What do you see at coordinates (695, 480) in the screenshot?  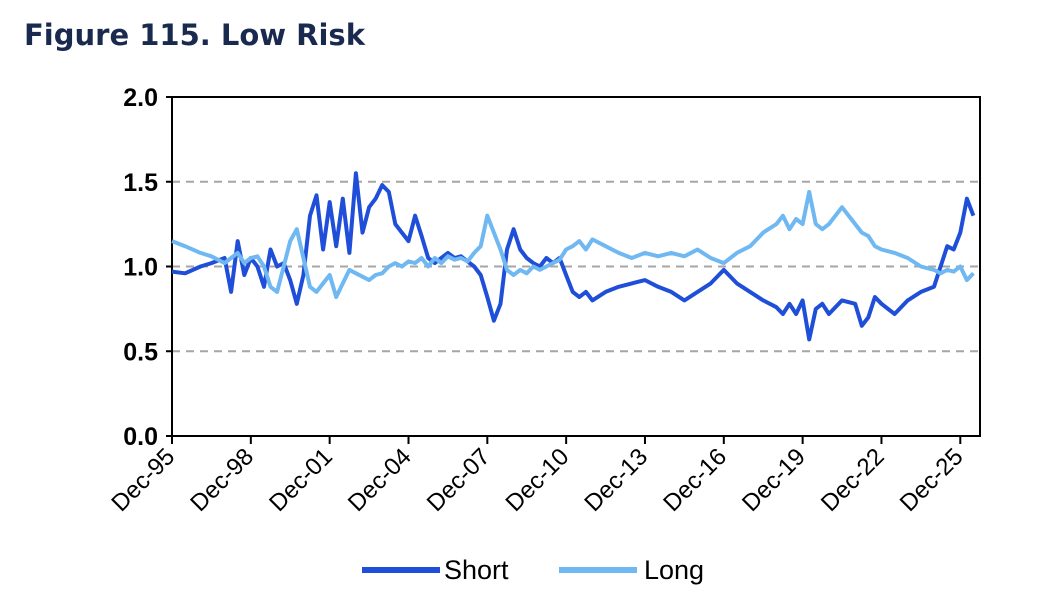 I see `x-tick-label: Dec-16` at bounding box center [695, 480].